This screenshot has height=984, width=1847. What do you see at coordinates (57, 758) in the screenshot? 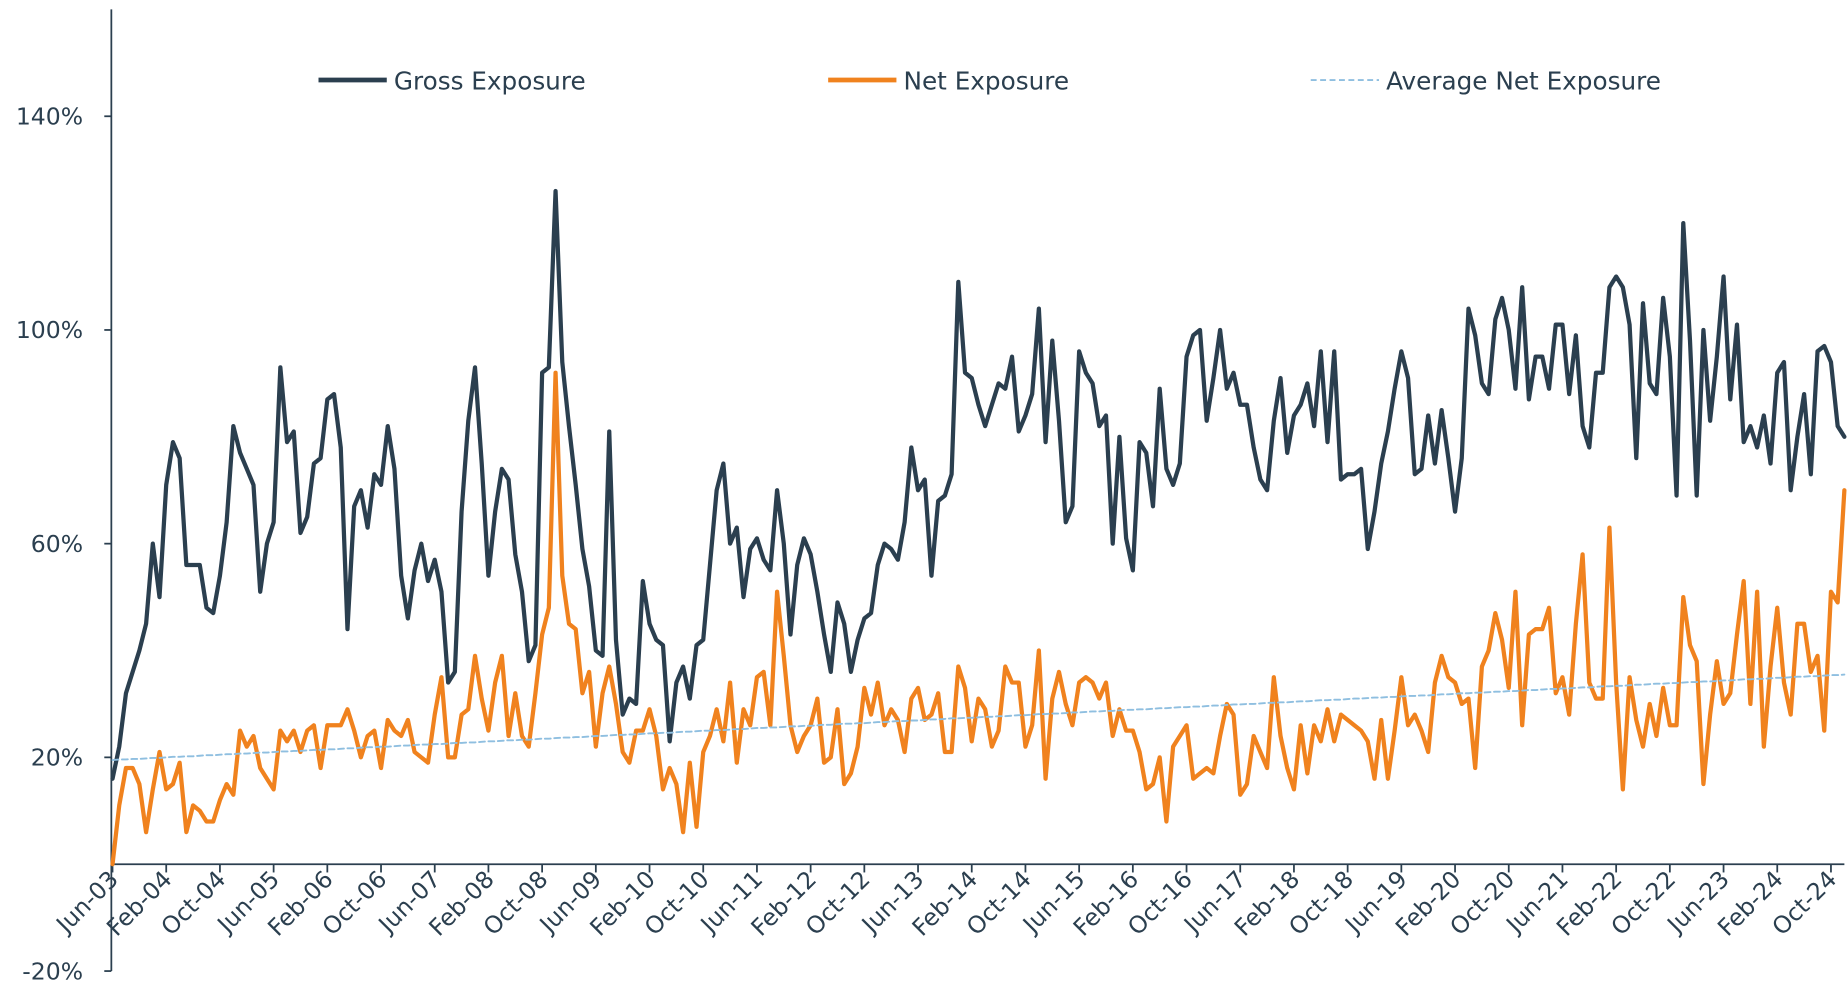
I see `y-tick-label: 20%` at bounding box center [57, 758].